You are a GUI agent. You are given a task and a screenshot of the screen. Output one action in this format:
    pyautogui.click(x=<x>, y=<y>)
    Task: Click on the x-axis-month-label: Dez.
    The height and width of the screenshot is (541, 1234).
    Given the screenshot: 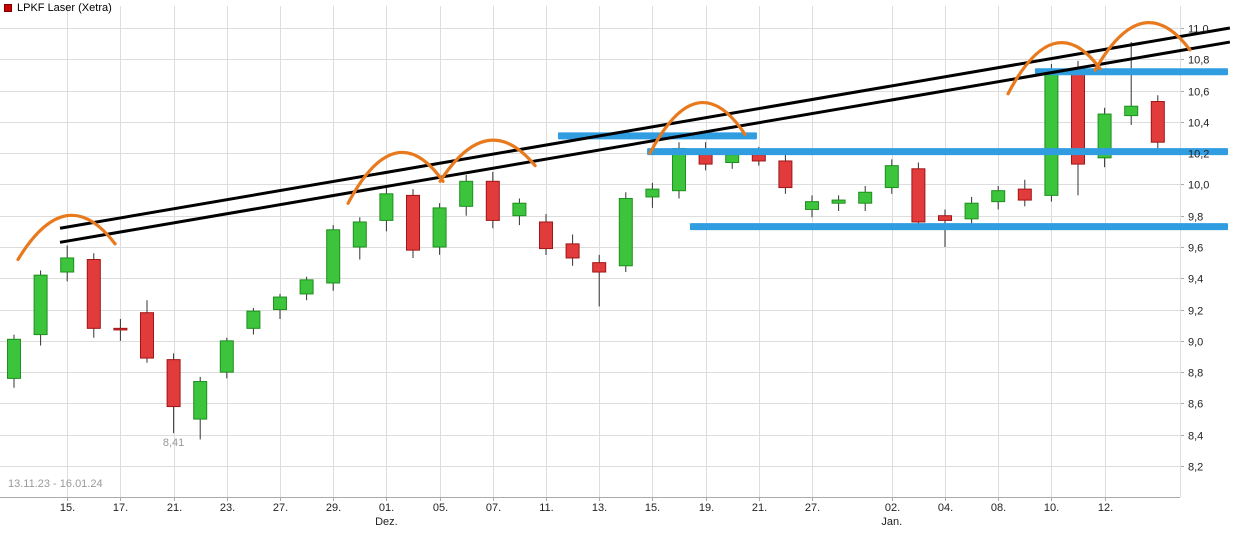 What is the action you would take?
    pyautogui.click(x=386, y=522)
    